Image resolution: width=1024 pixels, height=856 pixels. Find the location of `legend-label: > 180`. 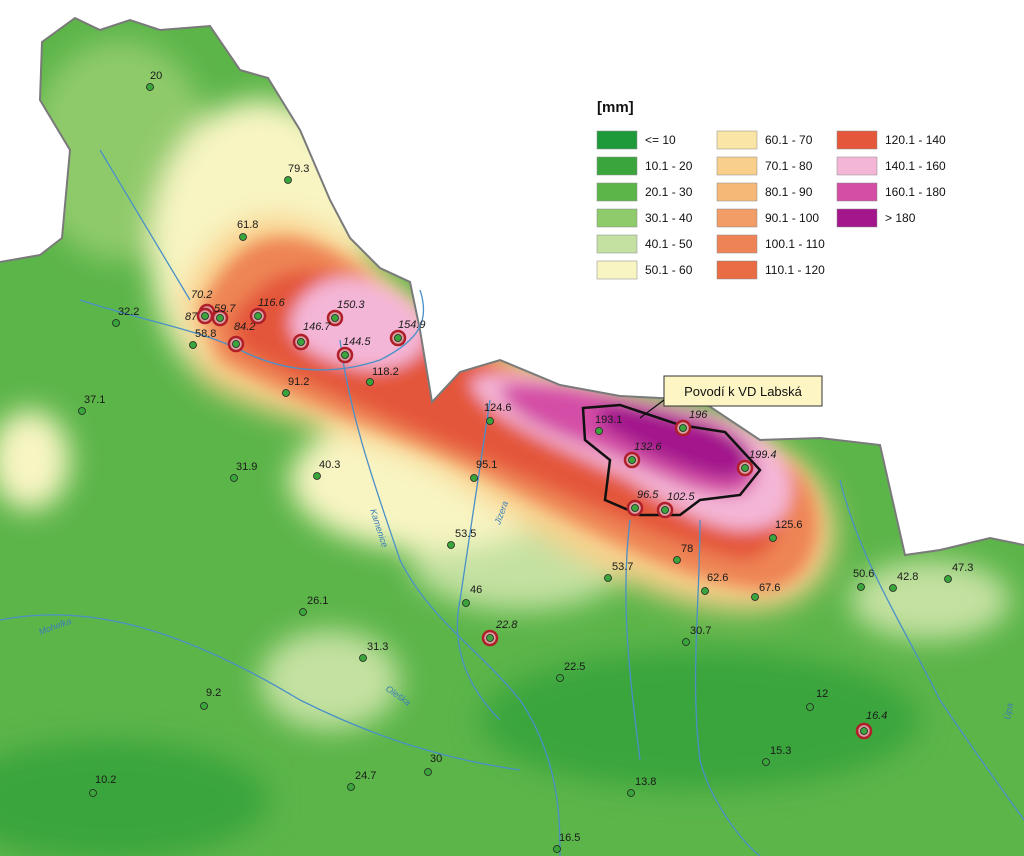

legend-label: > 180 is located at coordinates (900, 218).